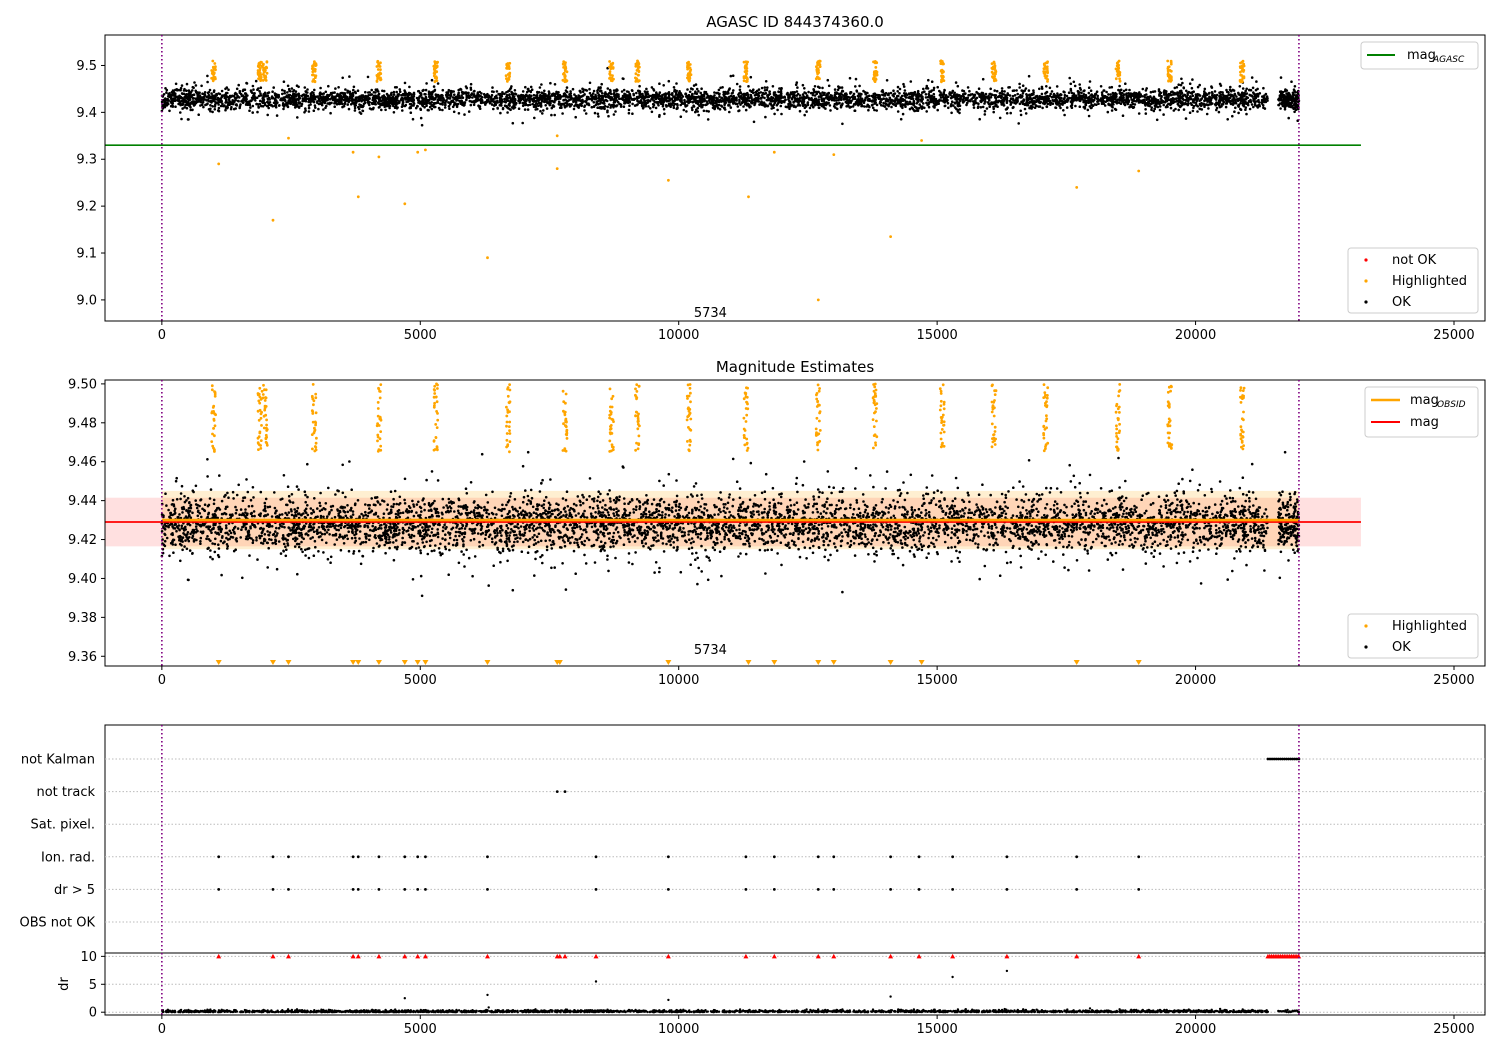  Describe the element at coordinates (1366, 626) in the screenshot. I see `magnitude-highlighted-legend-marker` at that location.